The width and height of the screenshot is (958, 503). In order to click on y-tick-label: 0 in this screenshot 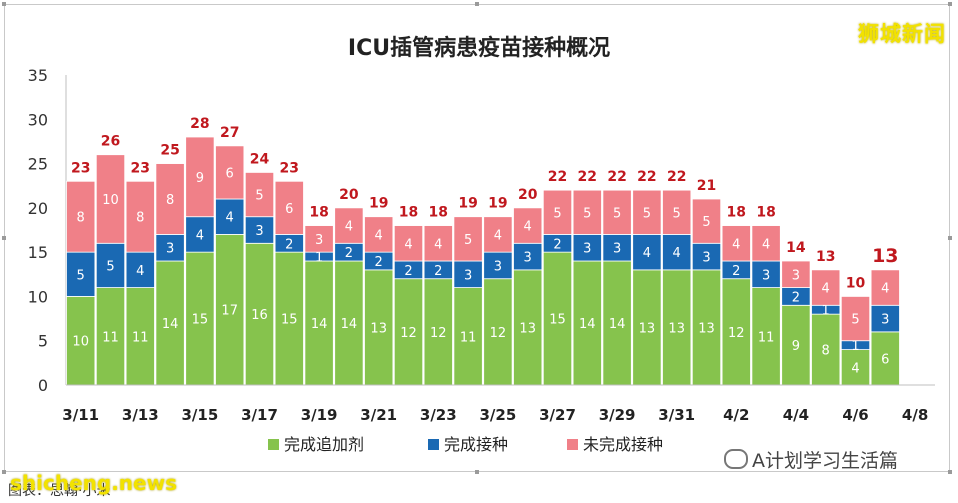, I will do `click(43, 385)`.